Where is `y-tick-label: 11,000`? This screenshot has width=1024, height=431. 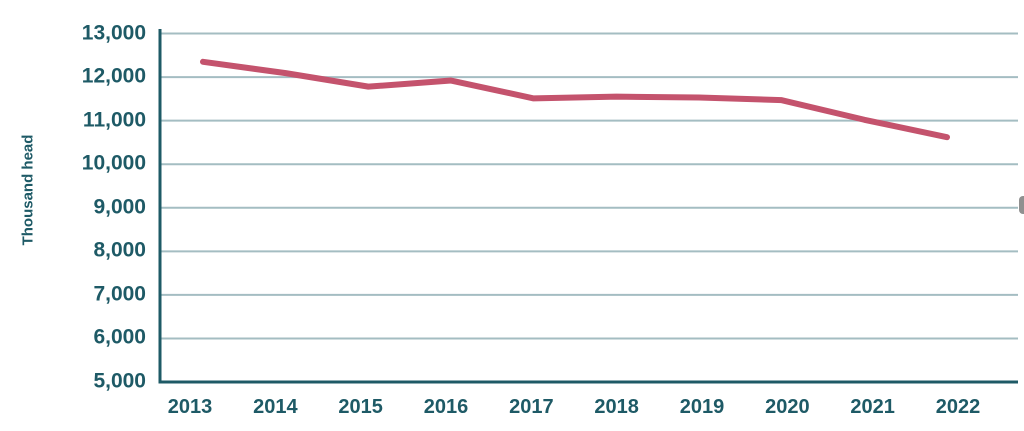 y-tick-label: 11,000 is located at coordinates (114, 120).